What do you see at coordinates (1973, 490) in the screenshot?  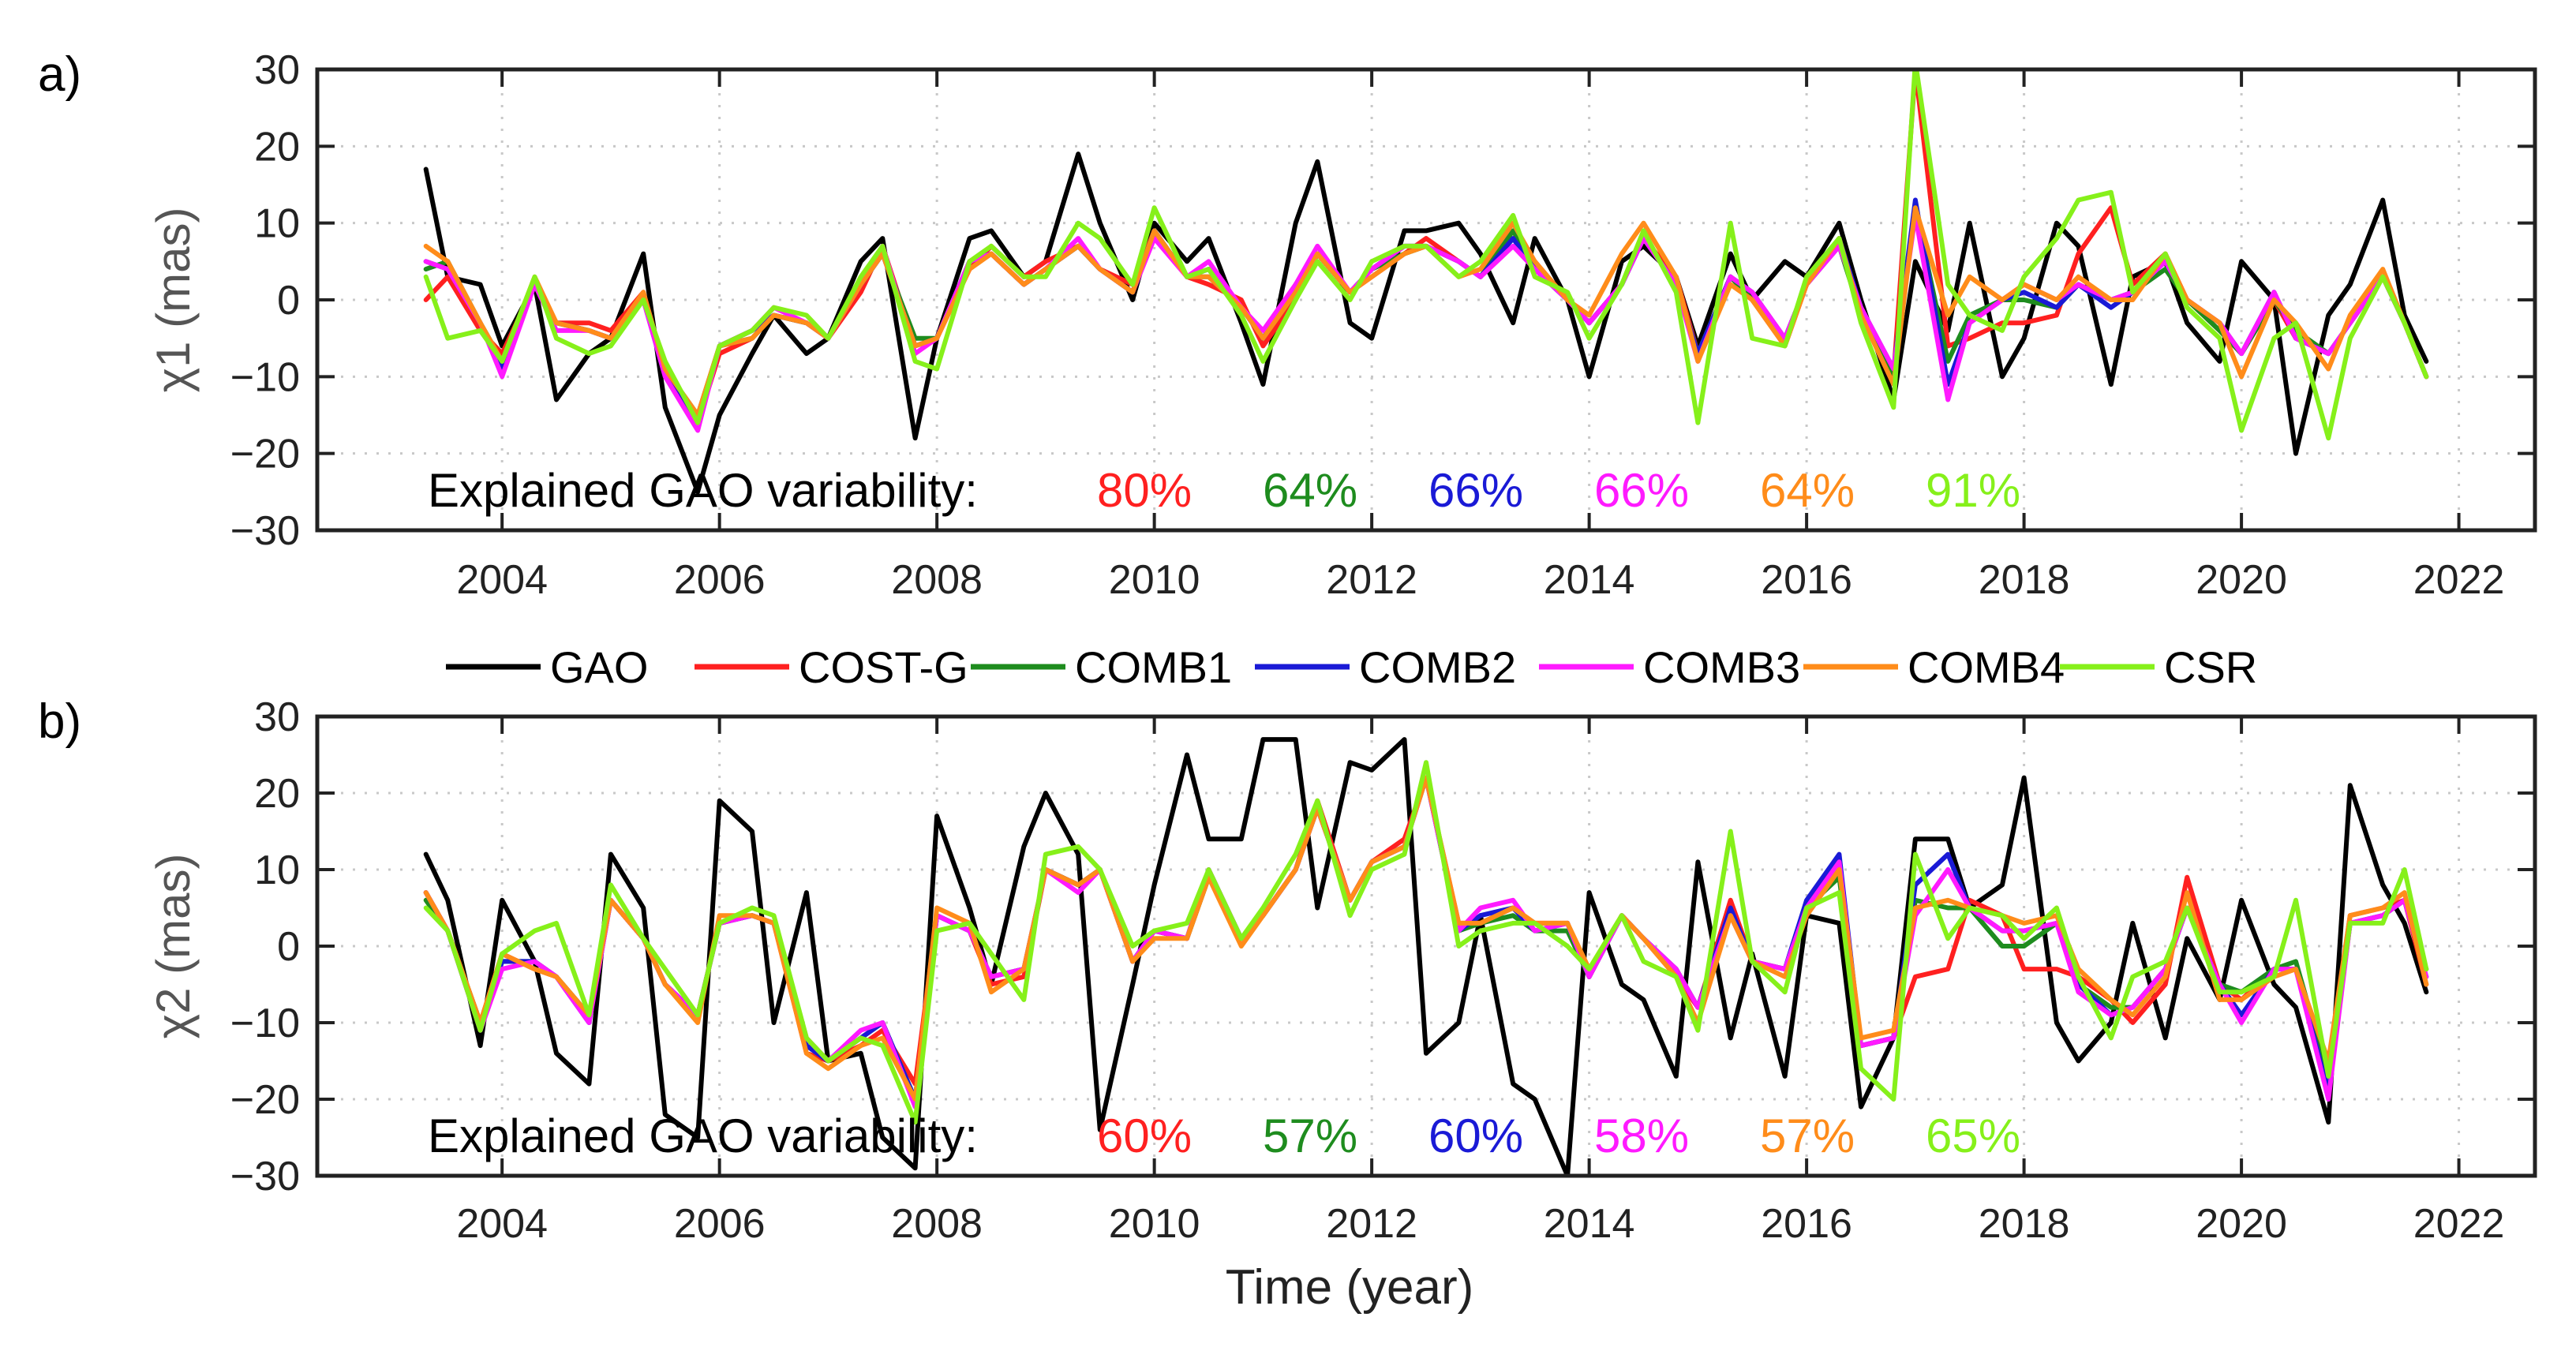 I see `annotation-value: 91%` at bounding box center [1973, 490].